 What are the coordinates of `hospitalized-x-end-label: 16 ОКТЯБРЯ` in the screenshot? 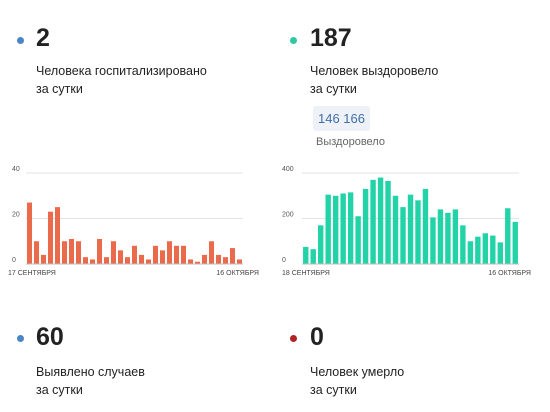 It's located at (237, 273).